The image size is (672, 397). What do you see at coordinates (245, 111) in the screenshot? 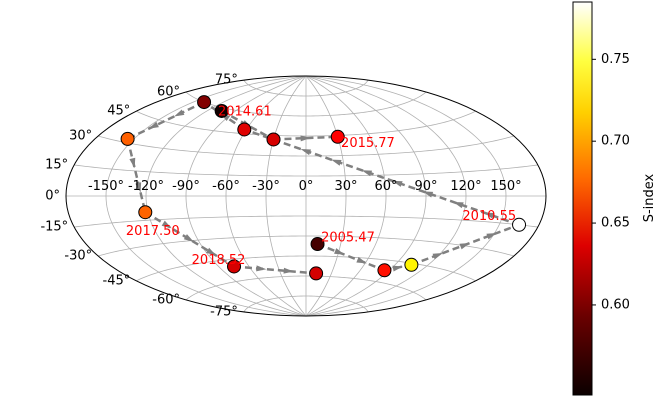
I see `annotation-label: 2014.61` at bounding box center [245, 111].